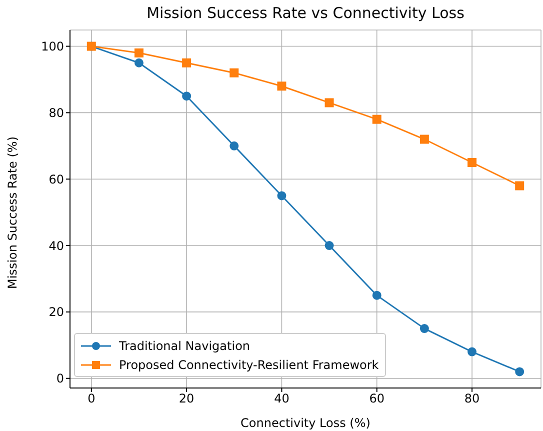  What do you see at coordinates (377, 399) in the screenshot?
I see `x-tick-label: 60` at bounding box center [377, 399].